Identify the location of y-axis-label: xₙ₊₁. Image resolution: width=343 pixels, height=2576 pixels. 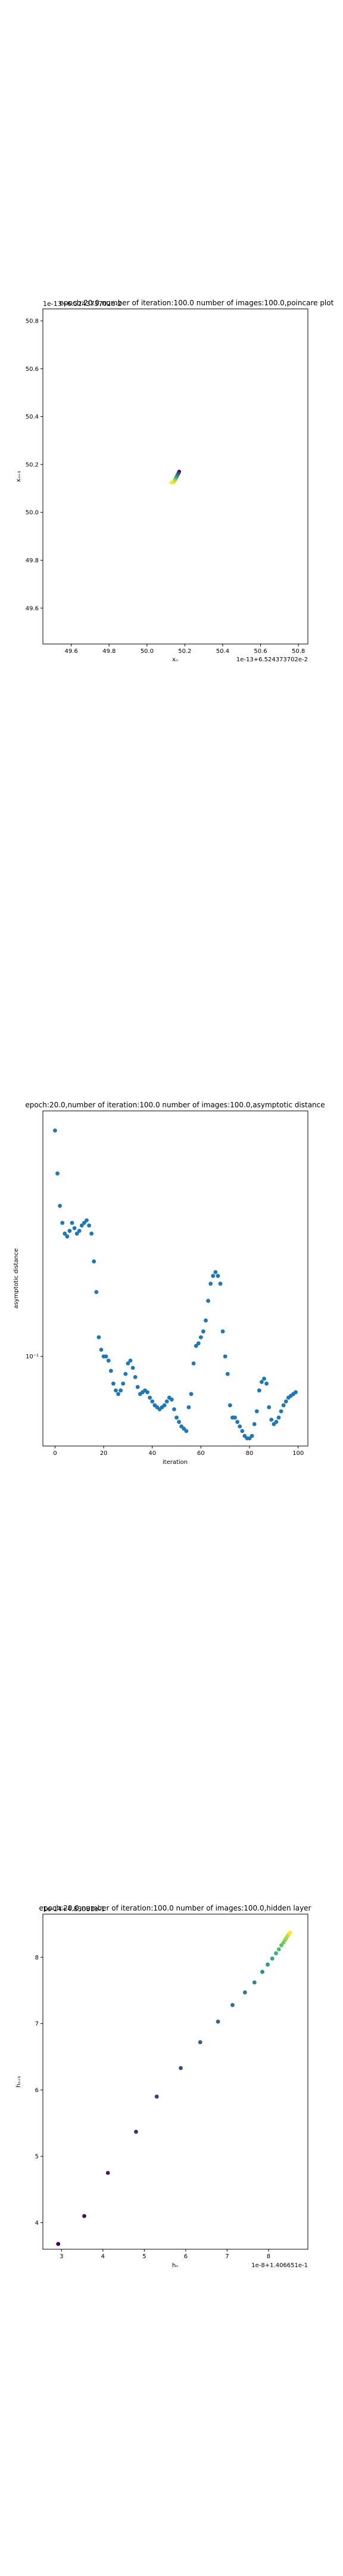
(19, 476).